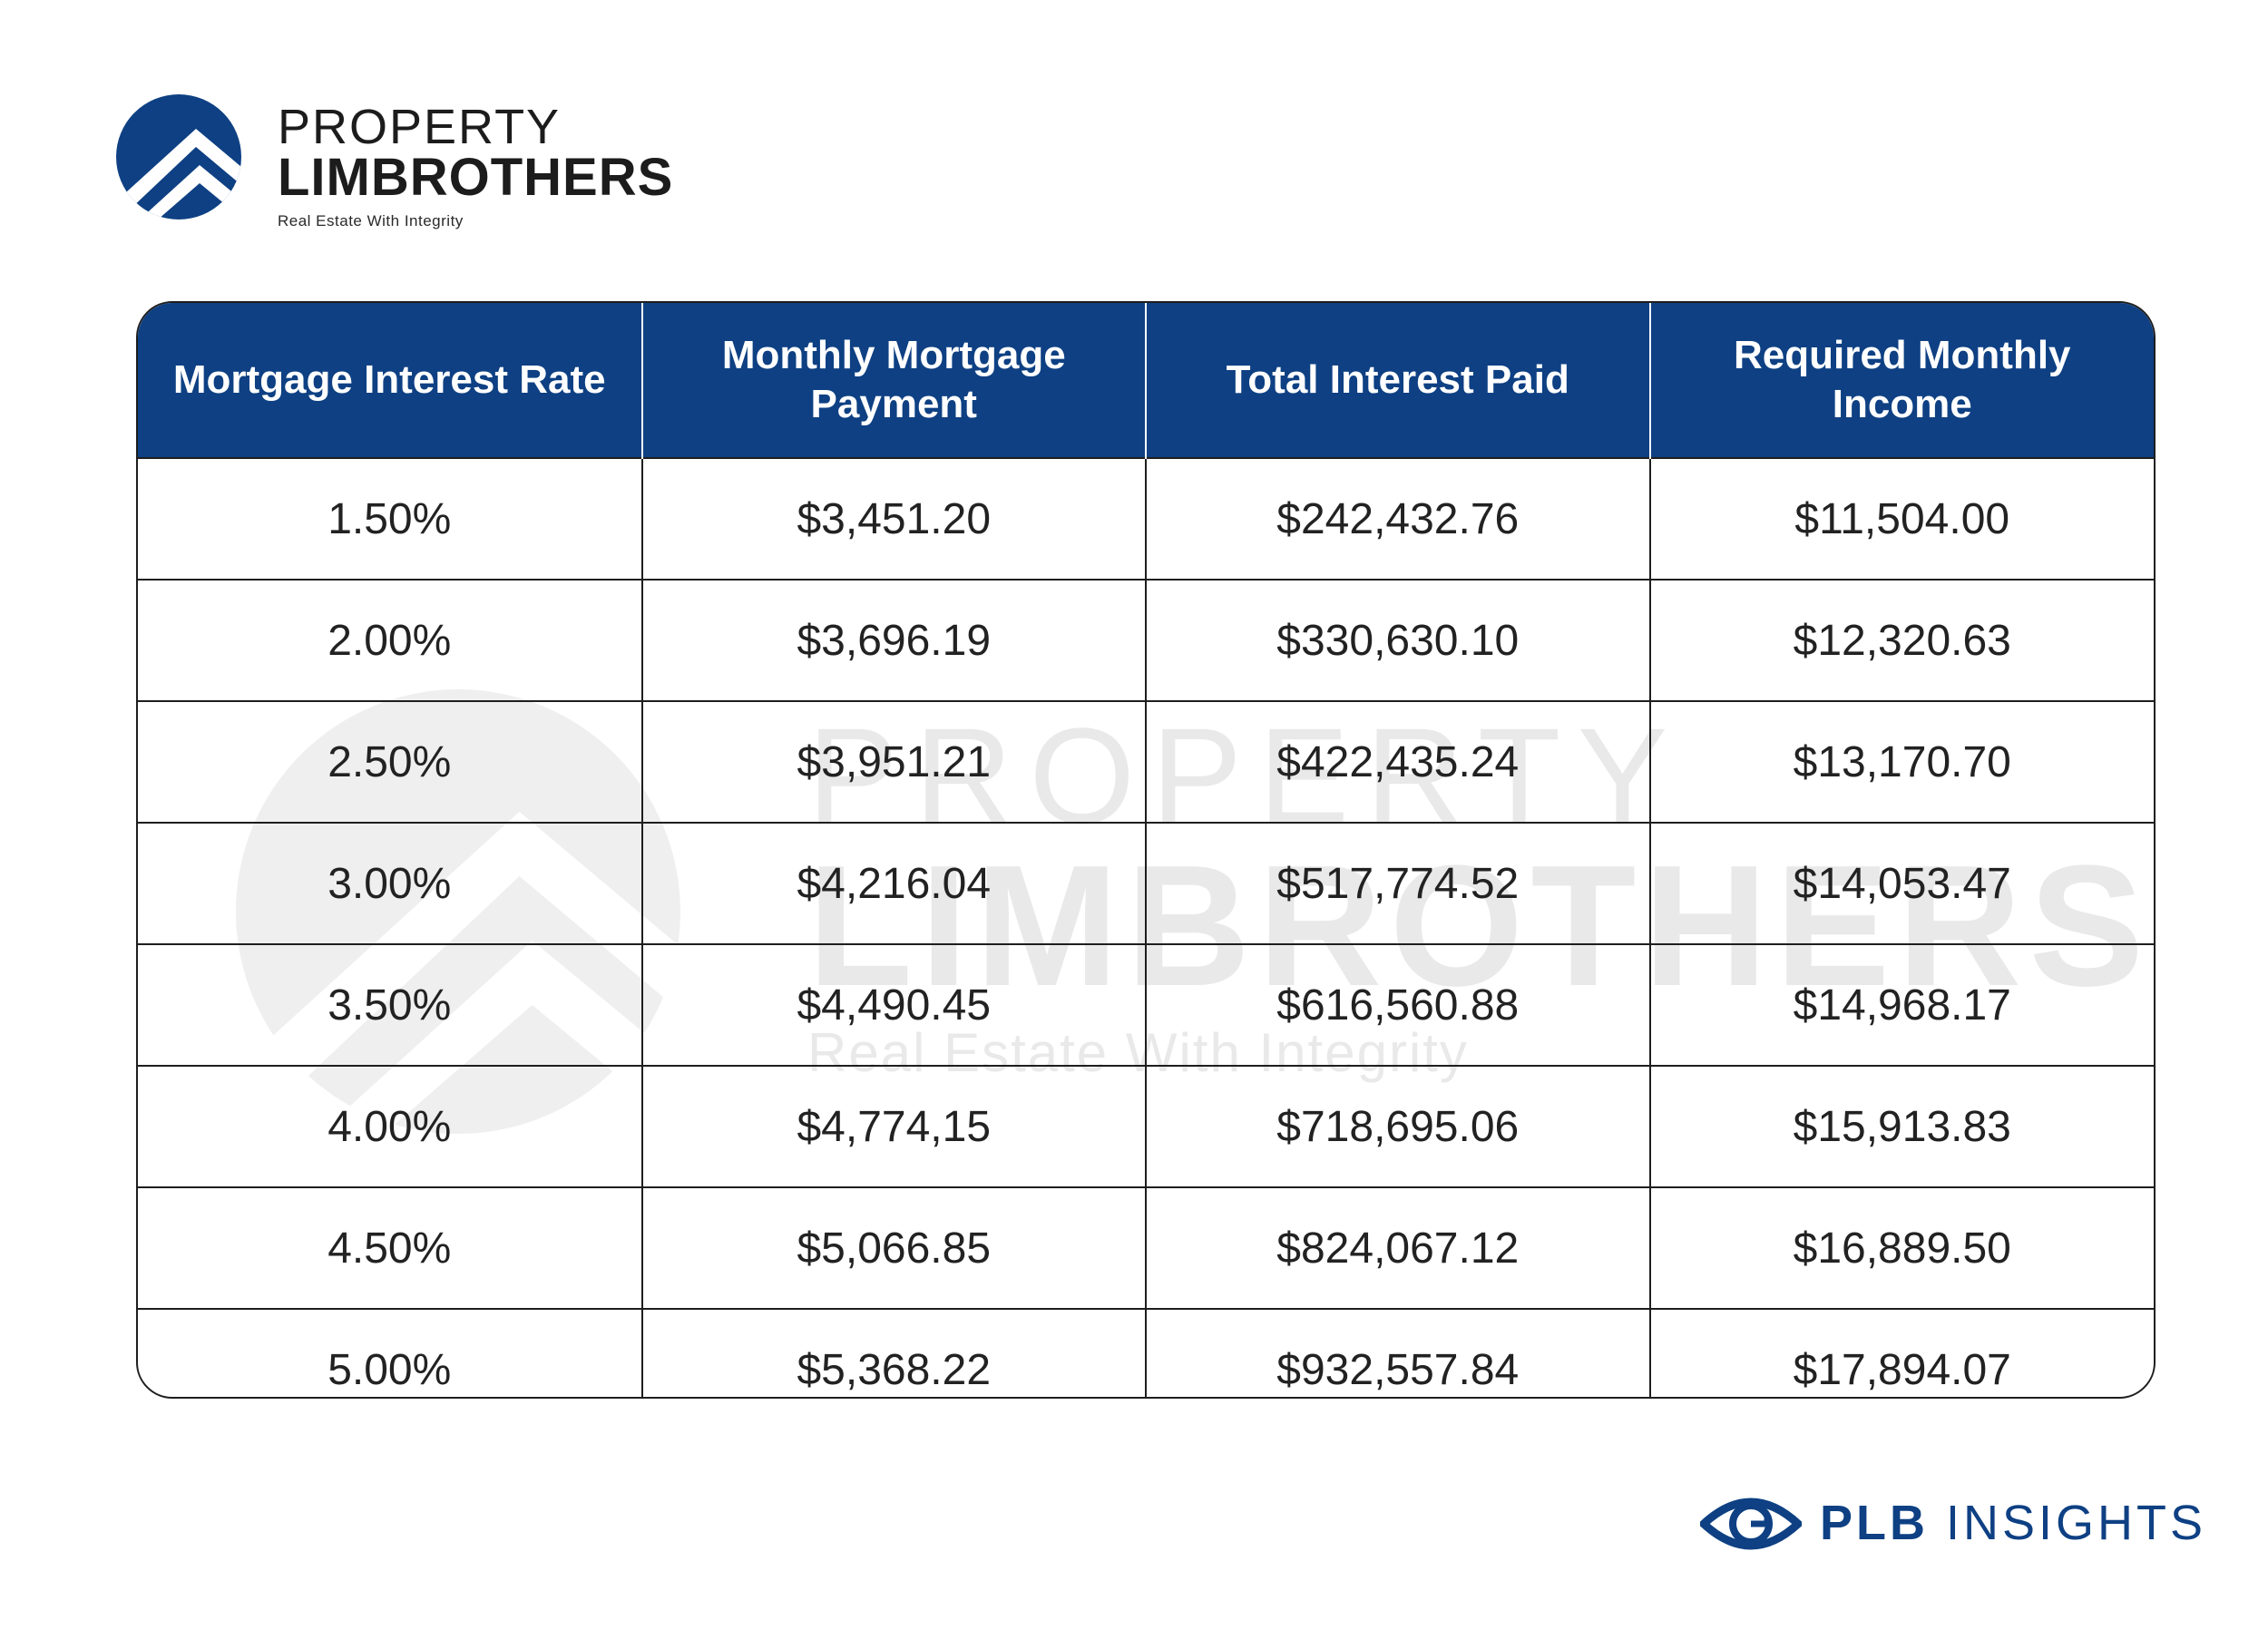  I want to click on cell-rate: 3.00%, so click(391, 883).